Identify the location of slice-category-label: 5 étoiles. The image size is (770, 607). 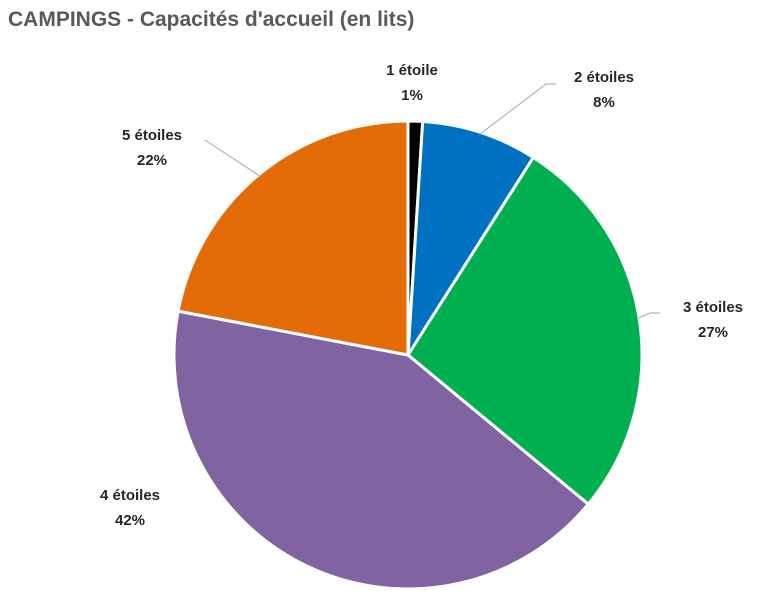
(152, 135).